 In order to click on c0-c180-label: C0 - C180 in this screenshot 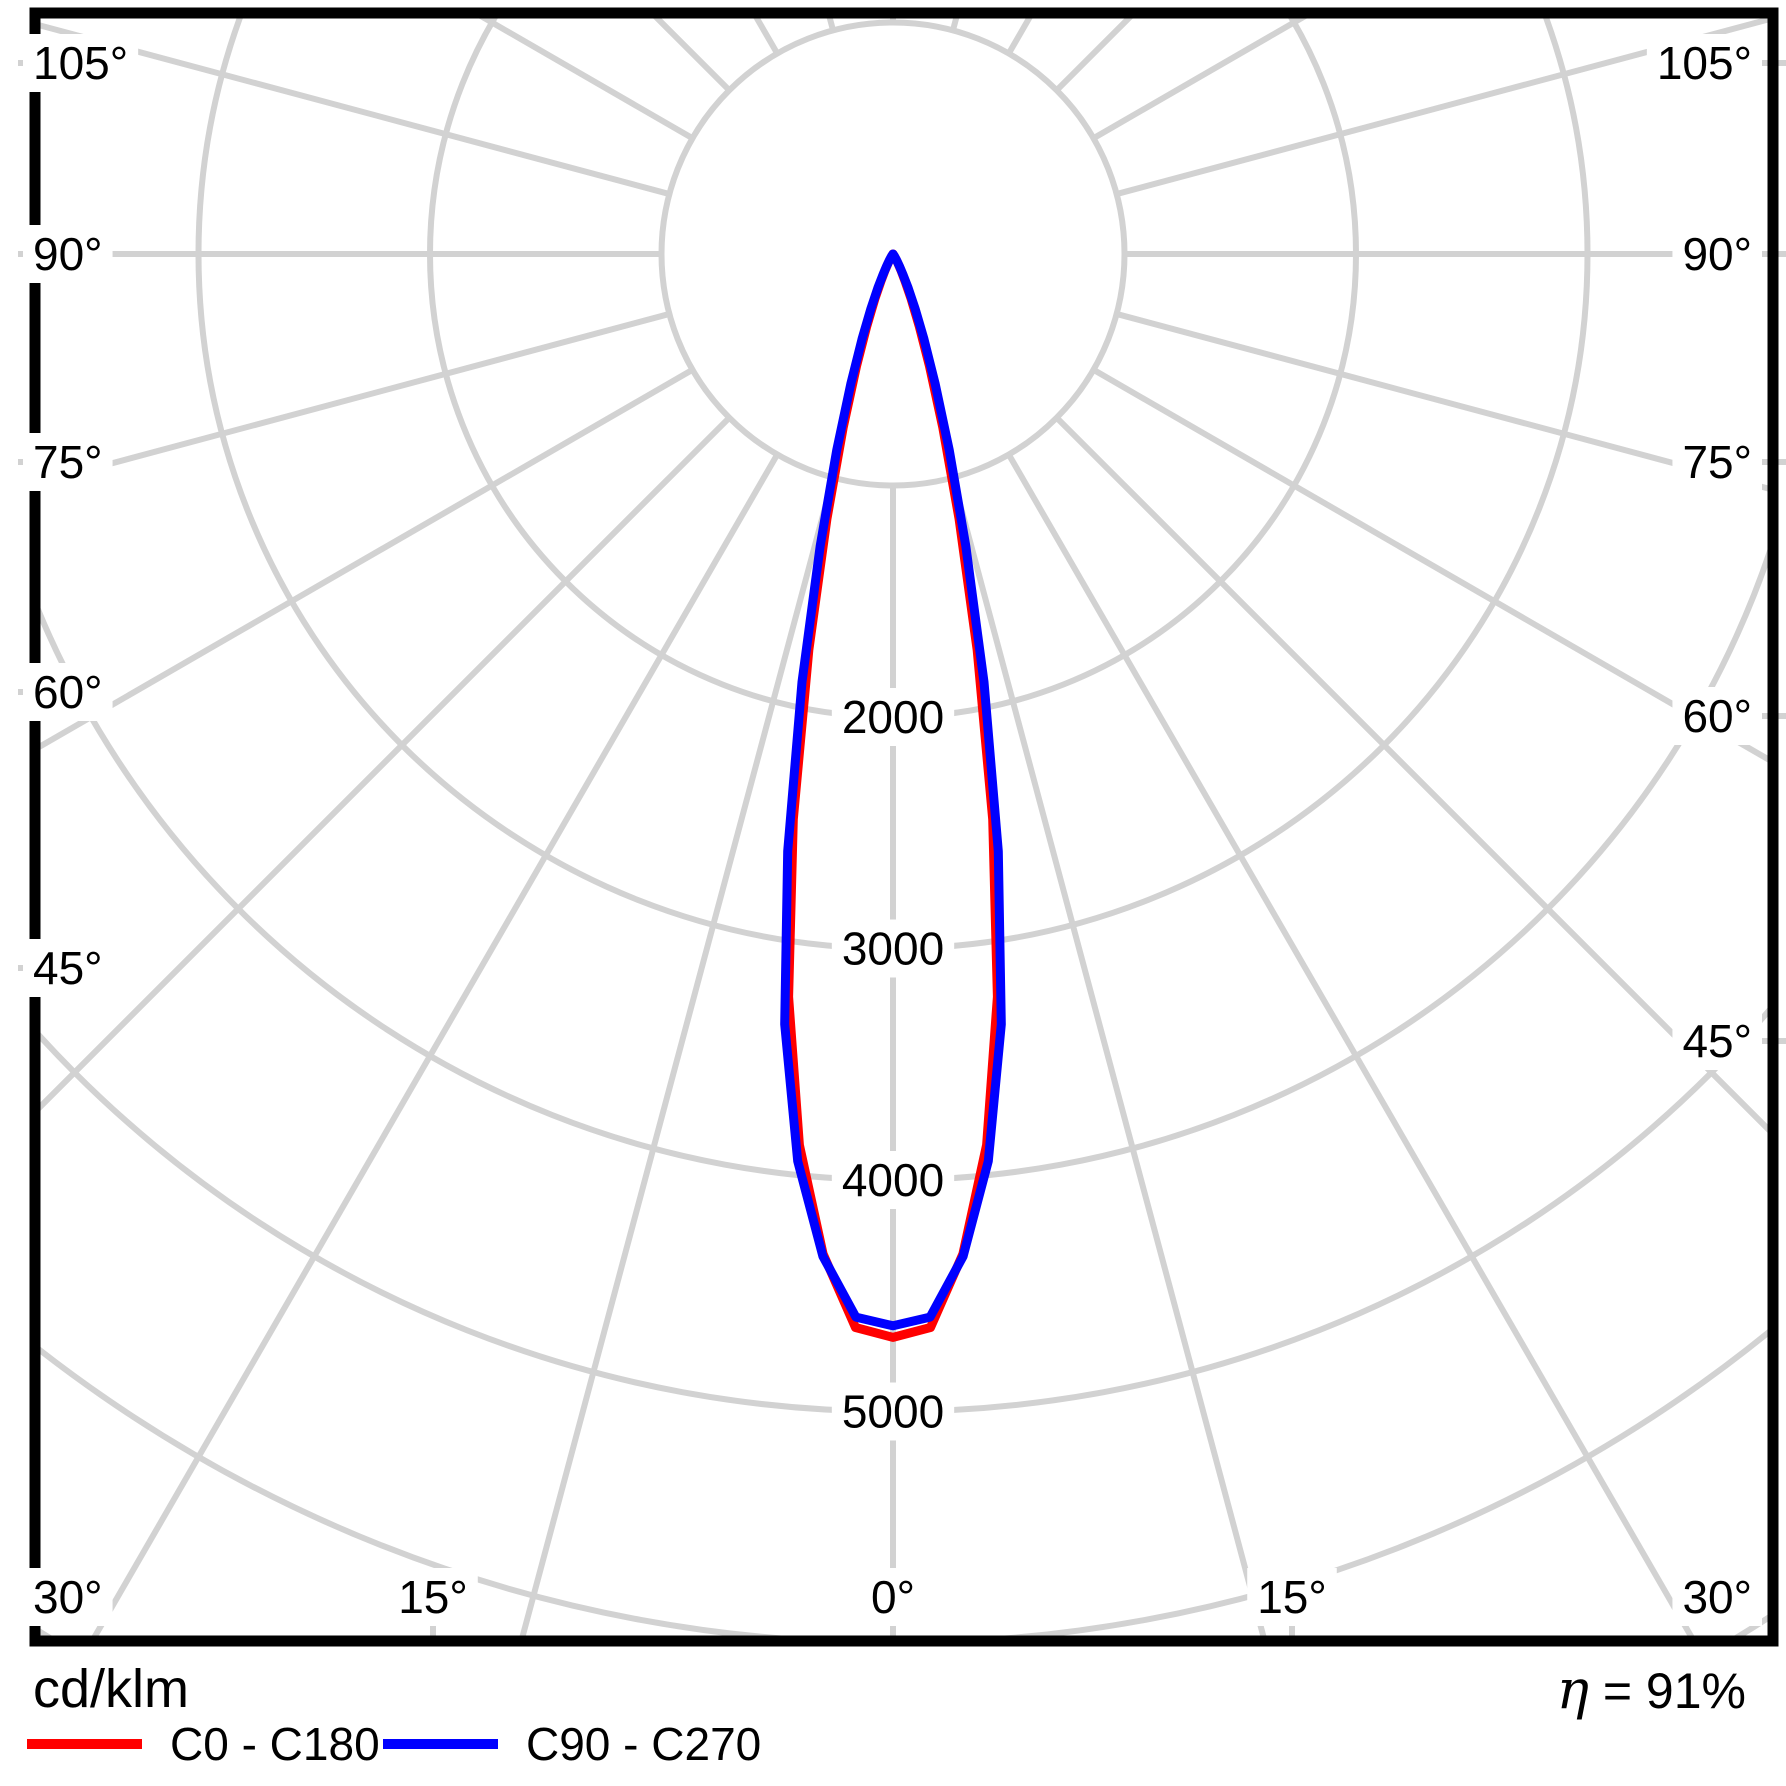, I will do `click(275, 1744)`.